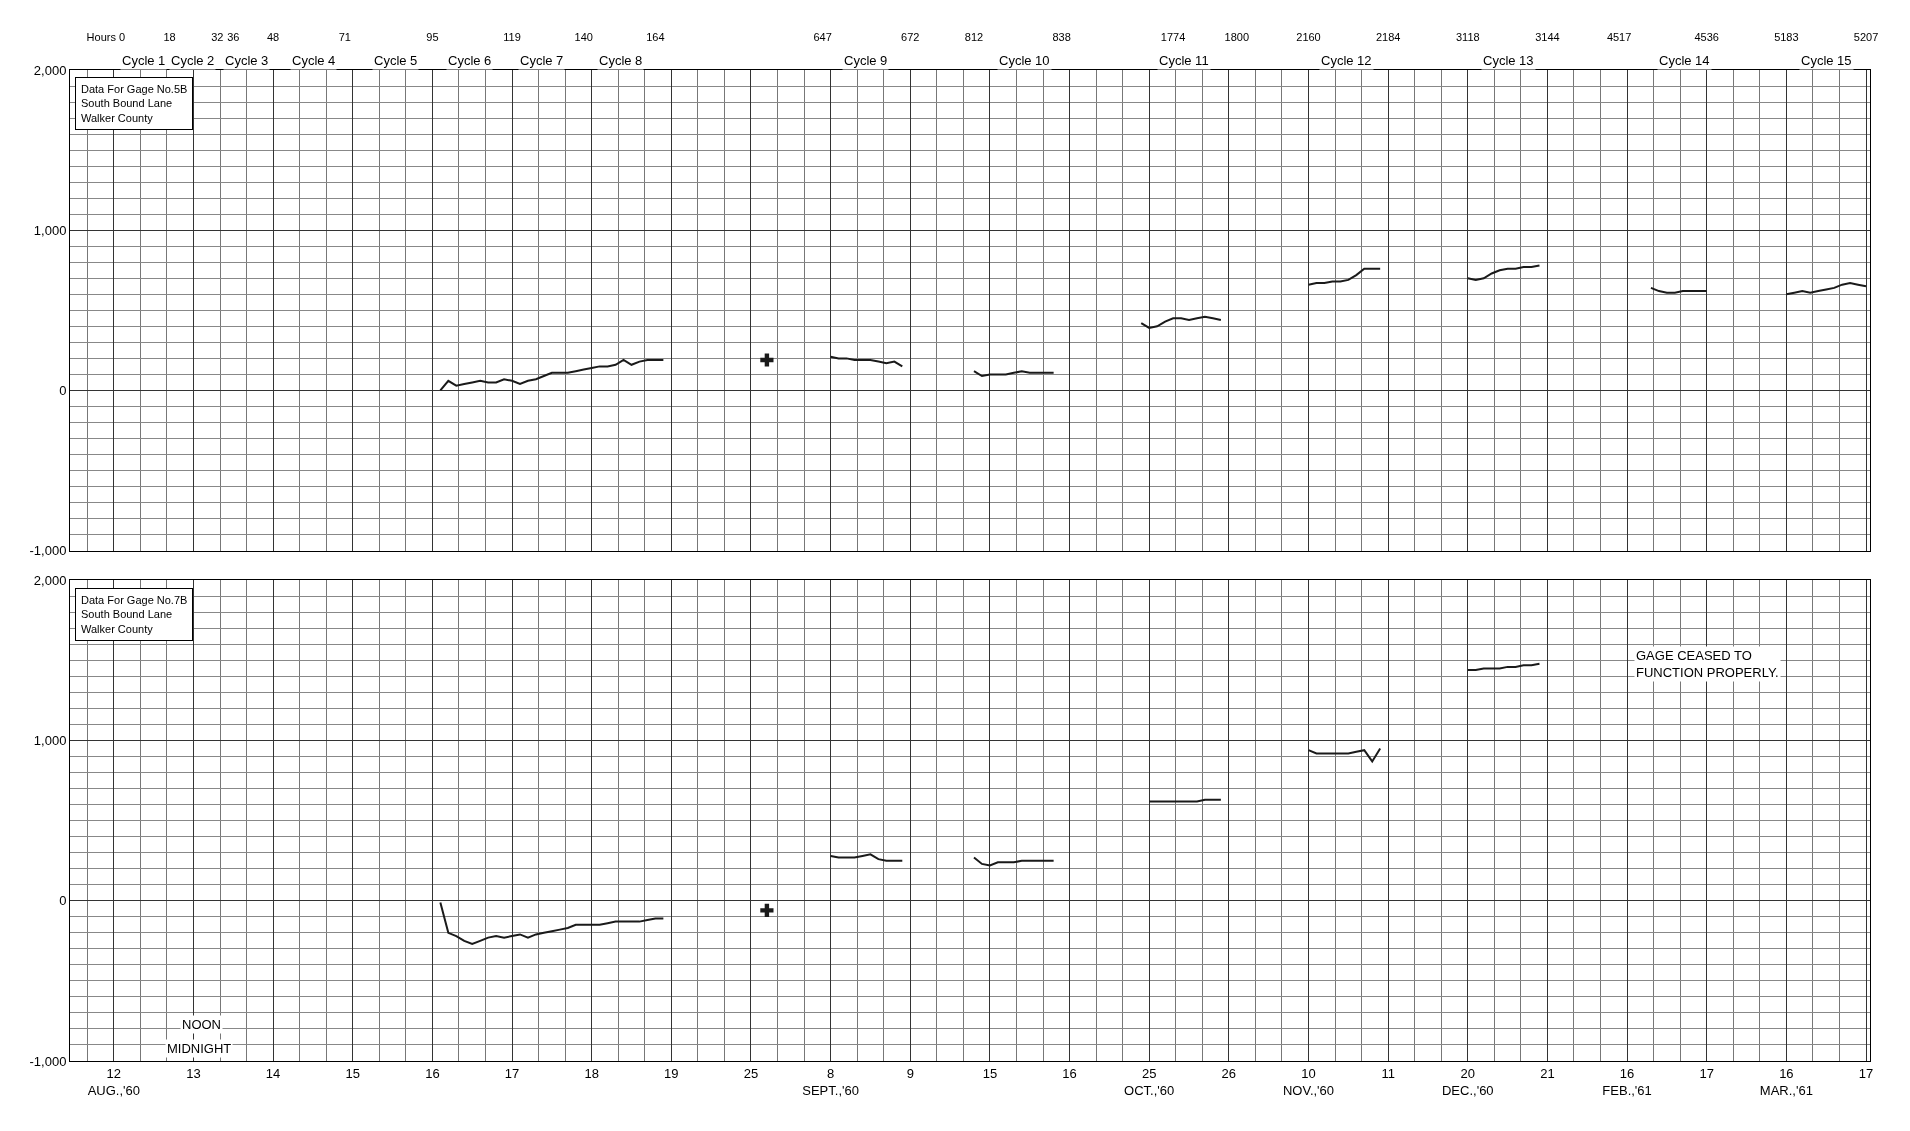  Describe the element at coordinates (1786, 36) in the screenshot. I see `x-tick-label: 5183` at that location.